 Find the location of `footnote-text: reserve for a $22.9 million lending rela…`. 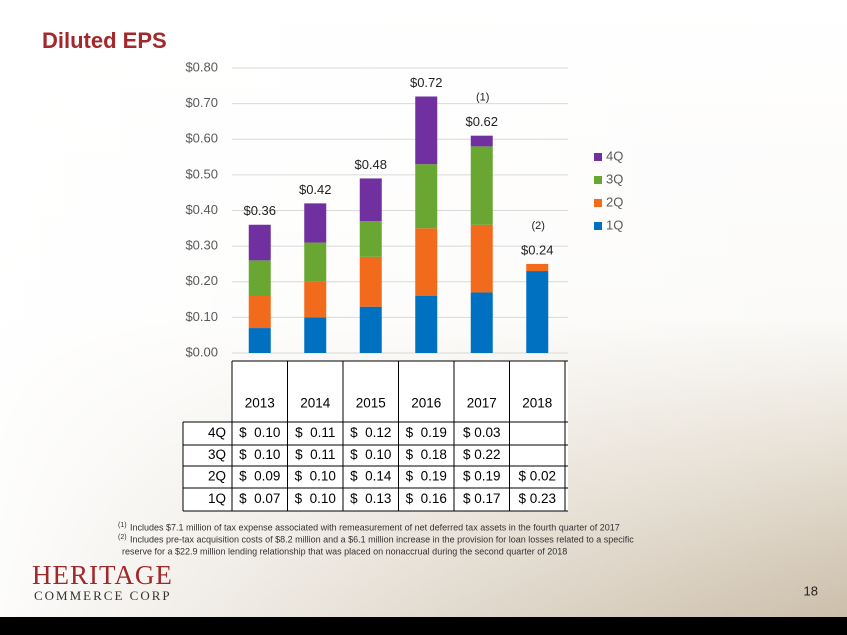

footnote-text: reserve for a $22.9 million lending rela… is located at coordinates (344, 551).